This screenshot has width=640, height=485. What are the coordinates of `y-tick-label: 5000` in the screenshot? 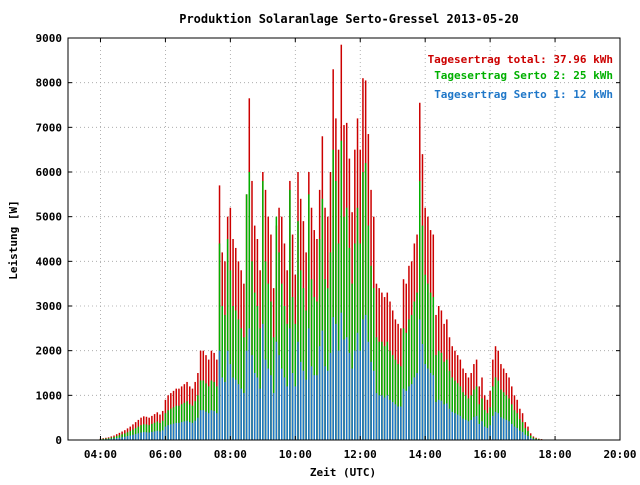 It's located at (49, 217).